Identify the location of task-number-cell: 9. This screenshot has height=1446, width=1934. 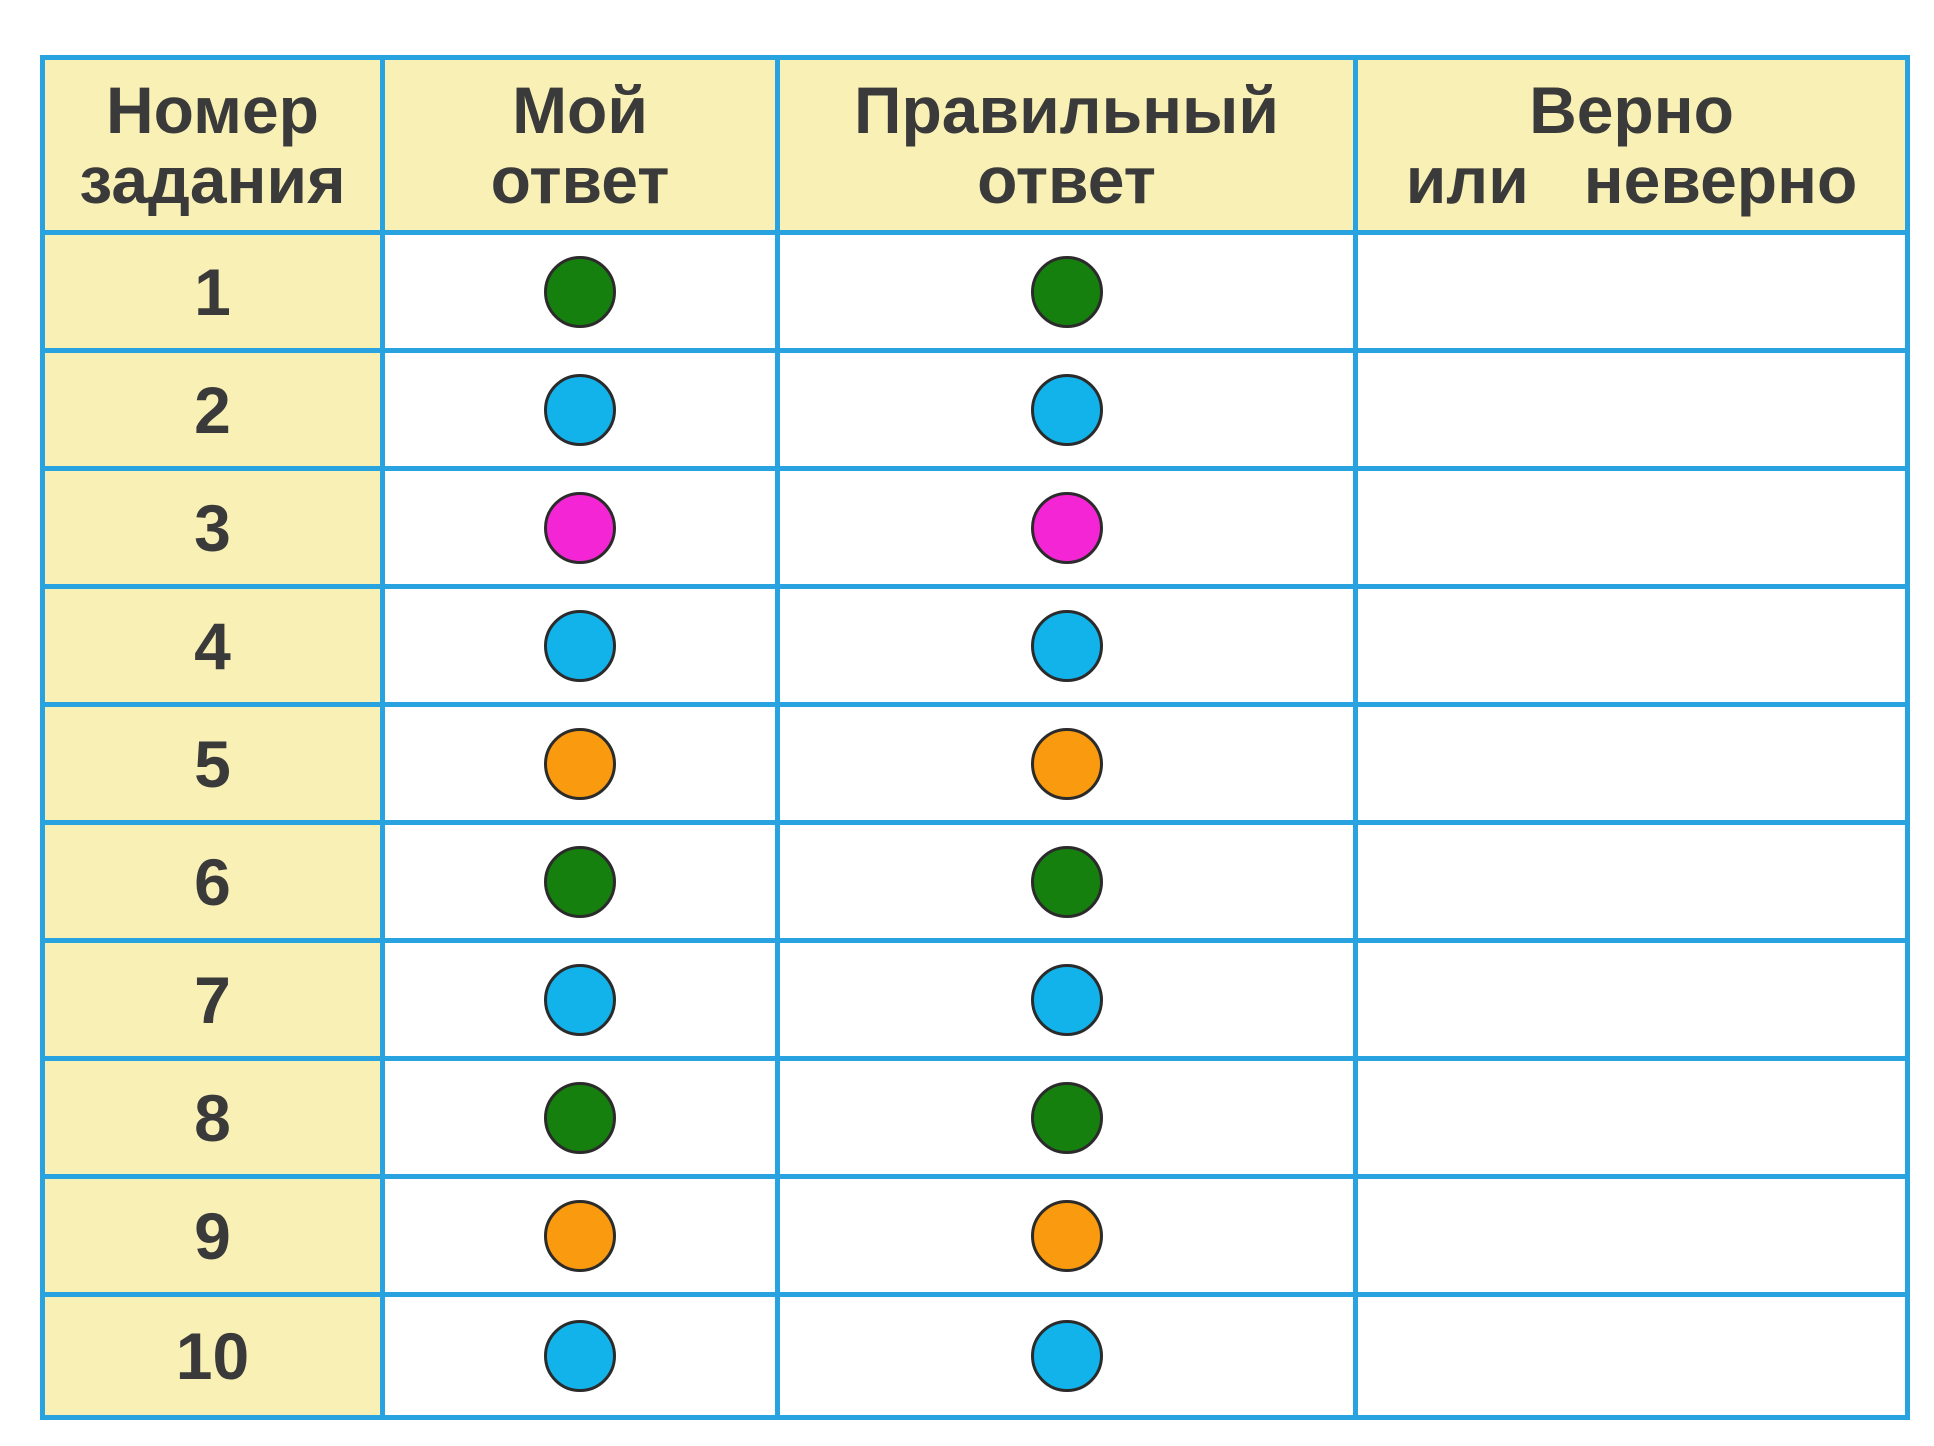
(215, 1238).